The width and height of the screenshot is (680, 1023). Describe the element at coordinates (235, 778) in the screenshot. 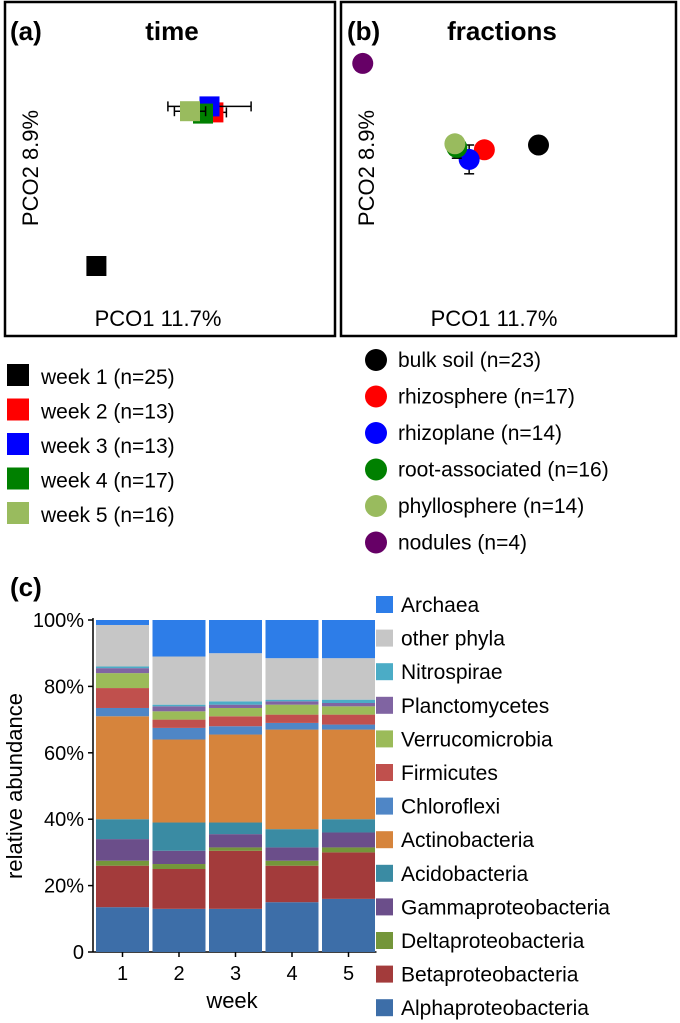

I see `bar-week3-actinobacteria` at that location.